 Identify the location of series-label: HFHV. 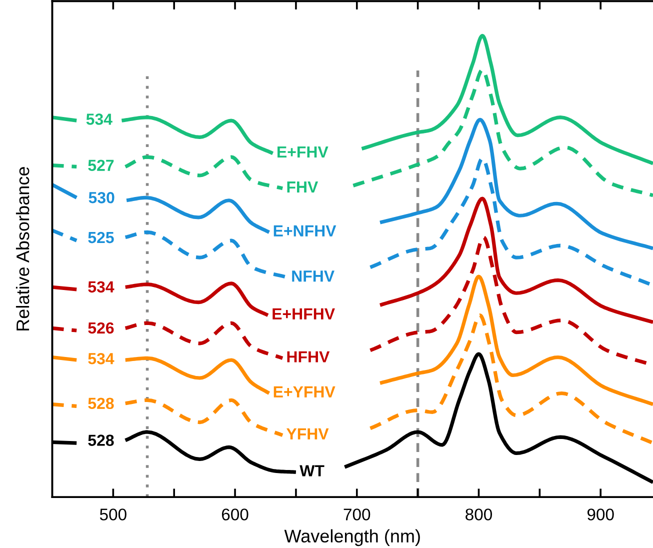
(308, 356).